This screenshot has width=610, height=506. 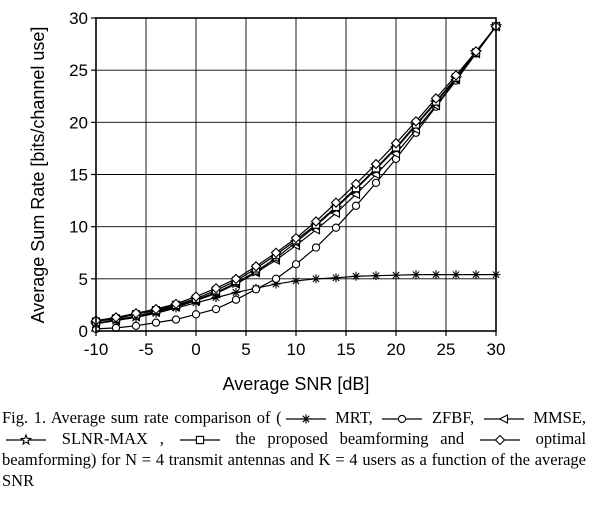 What do you see at coordinates (350, 438) in the screenshot?
I see `legend-proposed-label: the proposed beamforming and` at bounding box center [350, 438].